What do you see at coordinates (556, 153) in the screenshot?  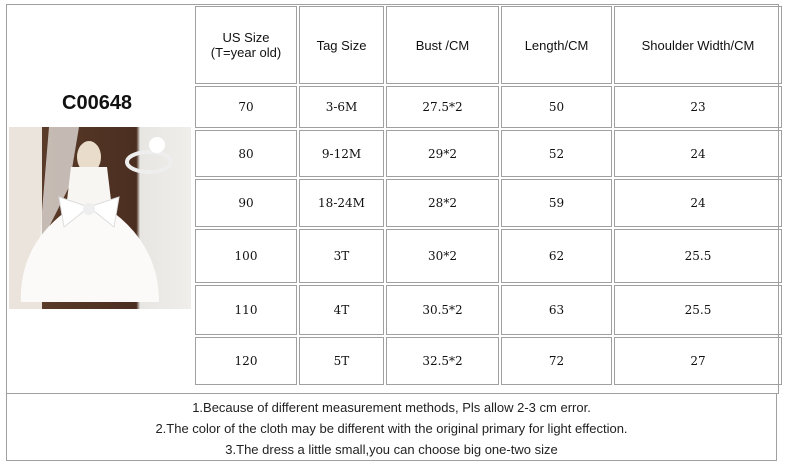 I see `table-cell: 52` at bounding box center [556, 153].